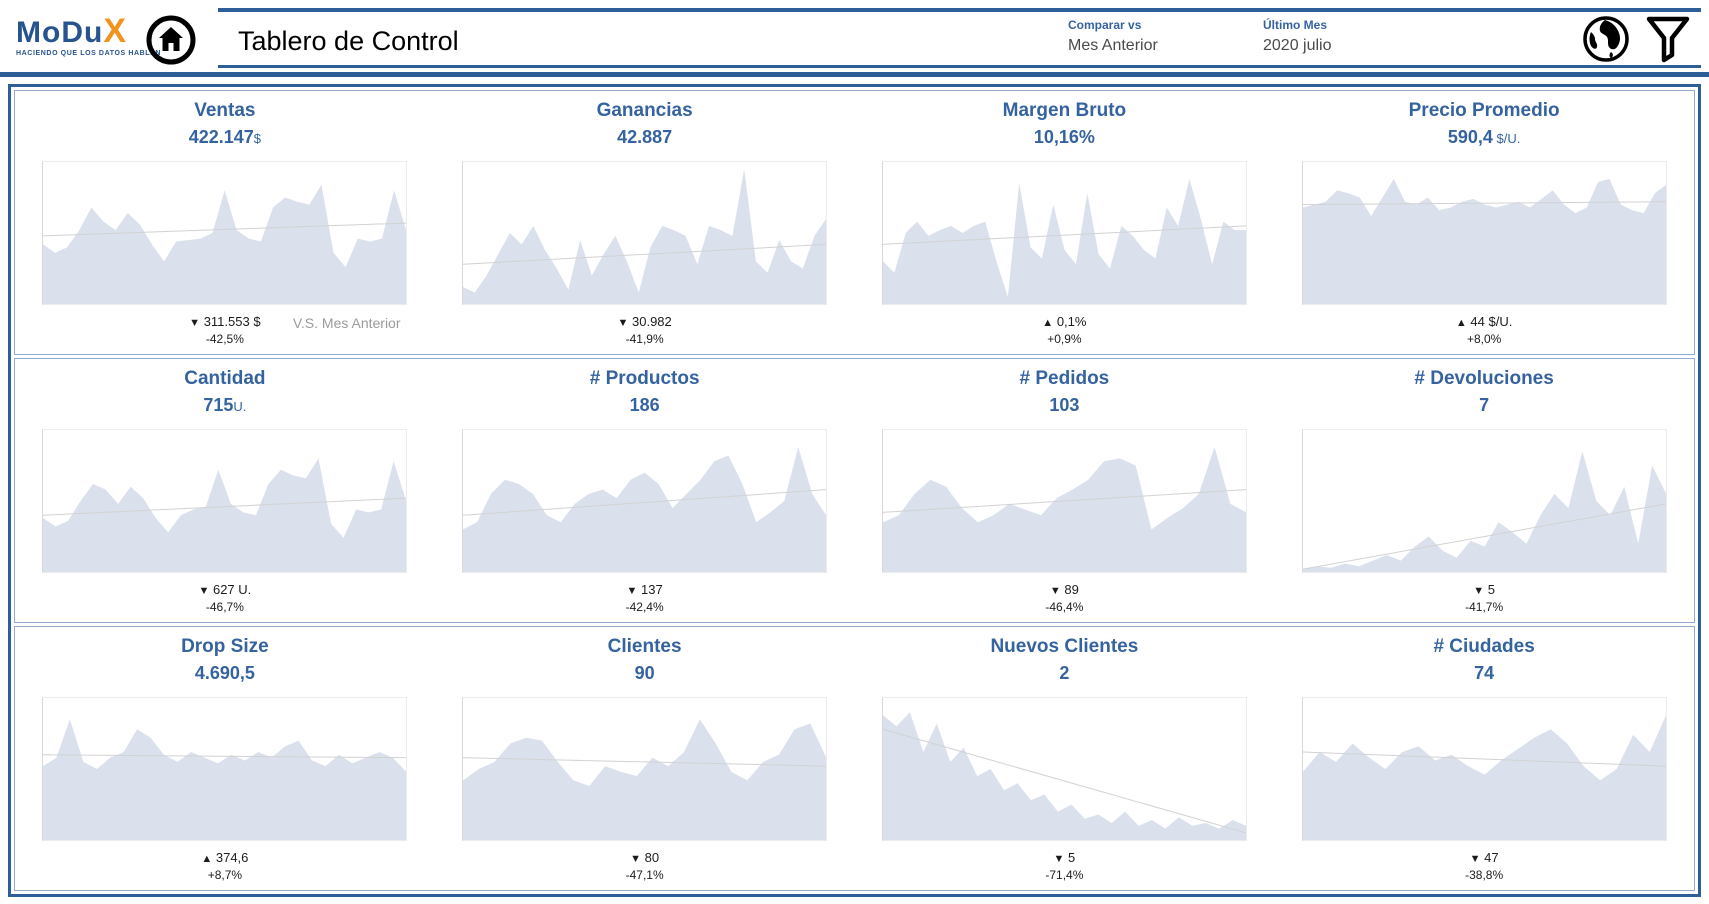  What do you see at coordinates (1636, 39) in the screenshot?
I see `header-icons` at bounding box center [1636, 39].